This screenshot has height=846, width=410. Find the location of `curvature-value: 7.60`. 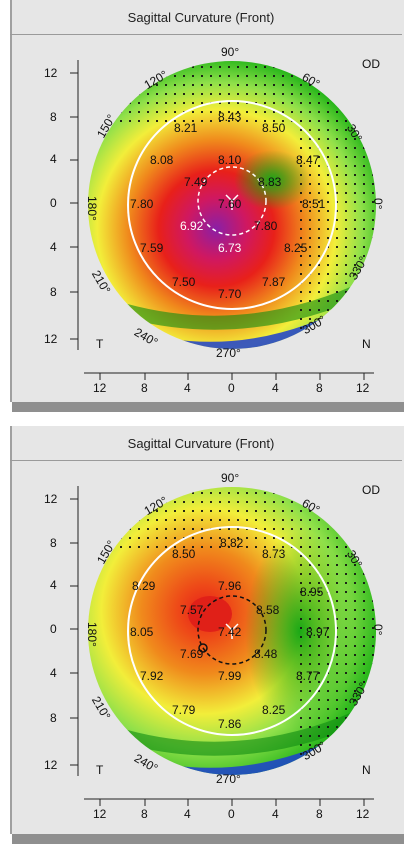

curvature-value: 7.60 is located at coordinates (230, 204).